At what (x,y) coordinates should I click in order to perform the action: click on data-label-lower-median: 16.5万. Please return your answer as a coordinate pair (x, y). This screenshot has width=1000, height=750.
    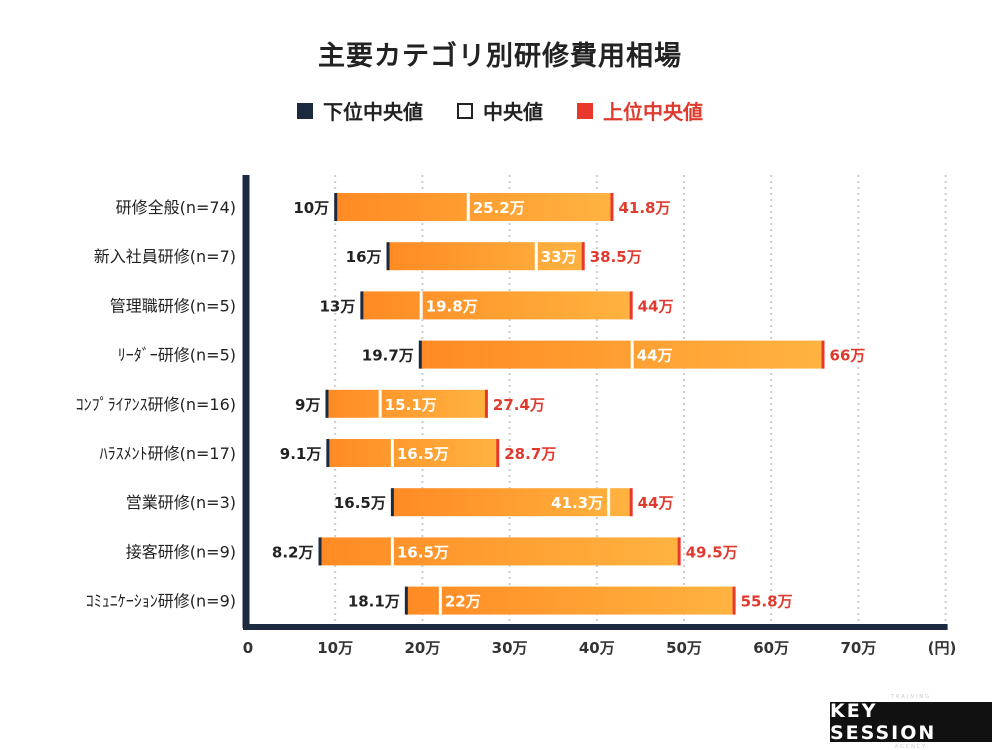
    Looking at the image, I should click on (360, 503).